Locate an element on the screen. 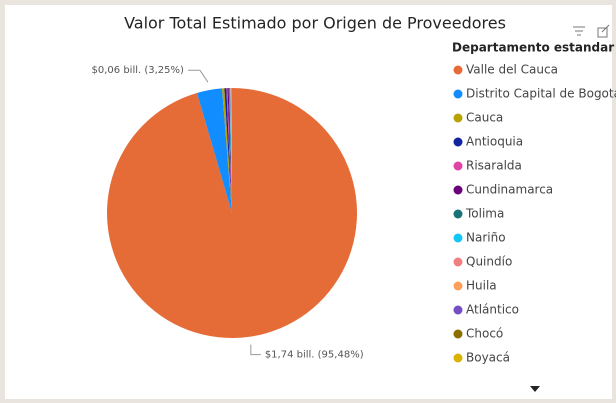 Image resolution: width=616 pixels, height=403 pixels. data-label: $1,74 bill. (95,48%) is located at coordinates (314, 355).